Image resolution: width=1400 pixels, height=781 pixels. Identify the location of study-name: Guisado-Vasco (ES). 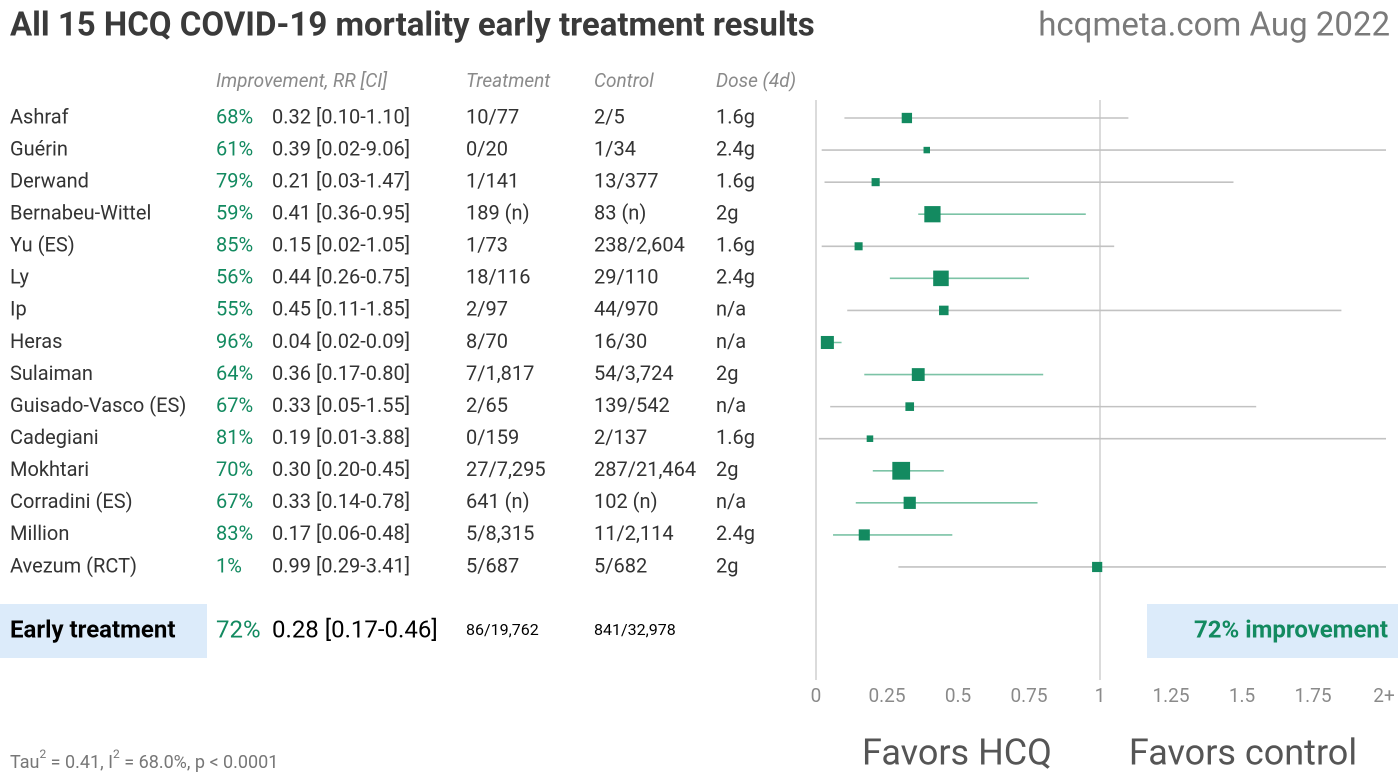
(98, 405).